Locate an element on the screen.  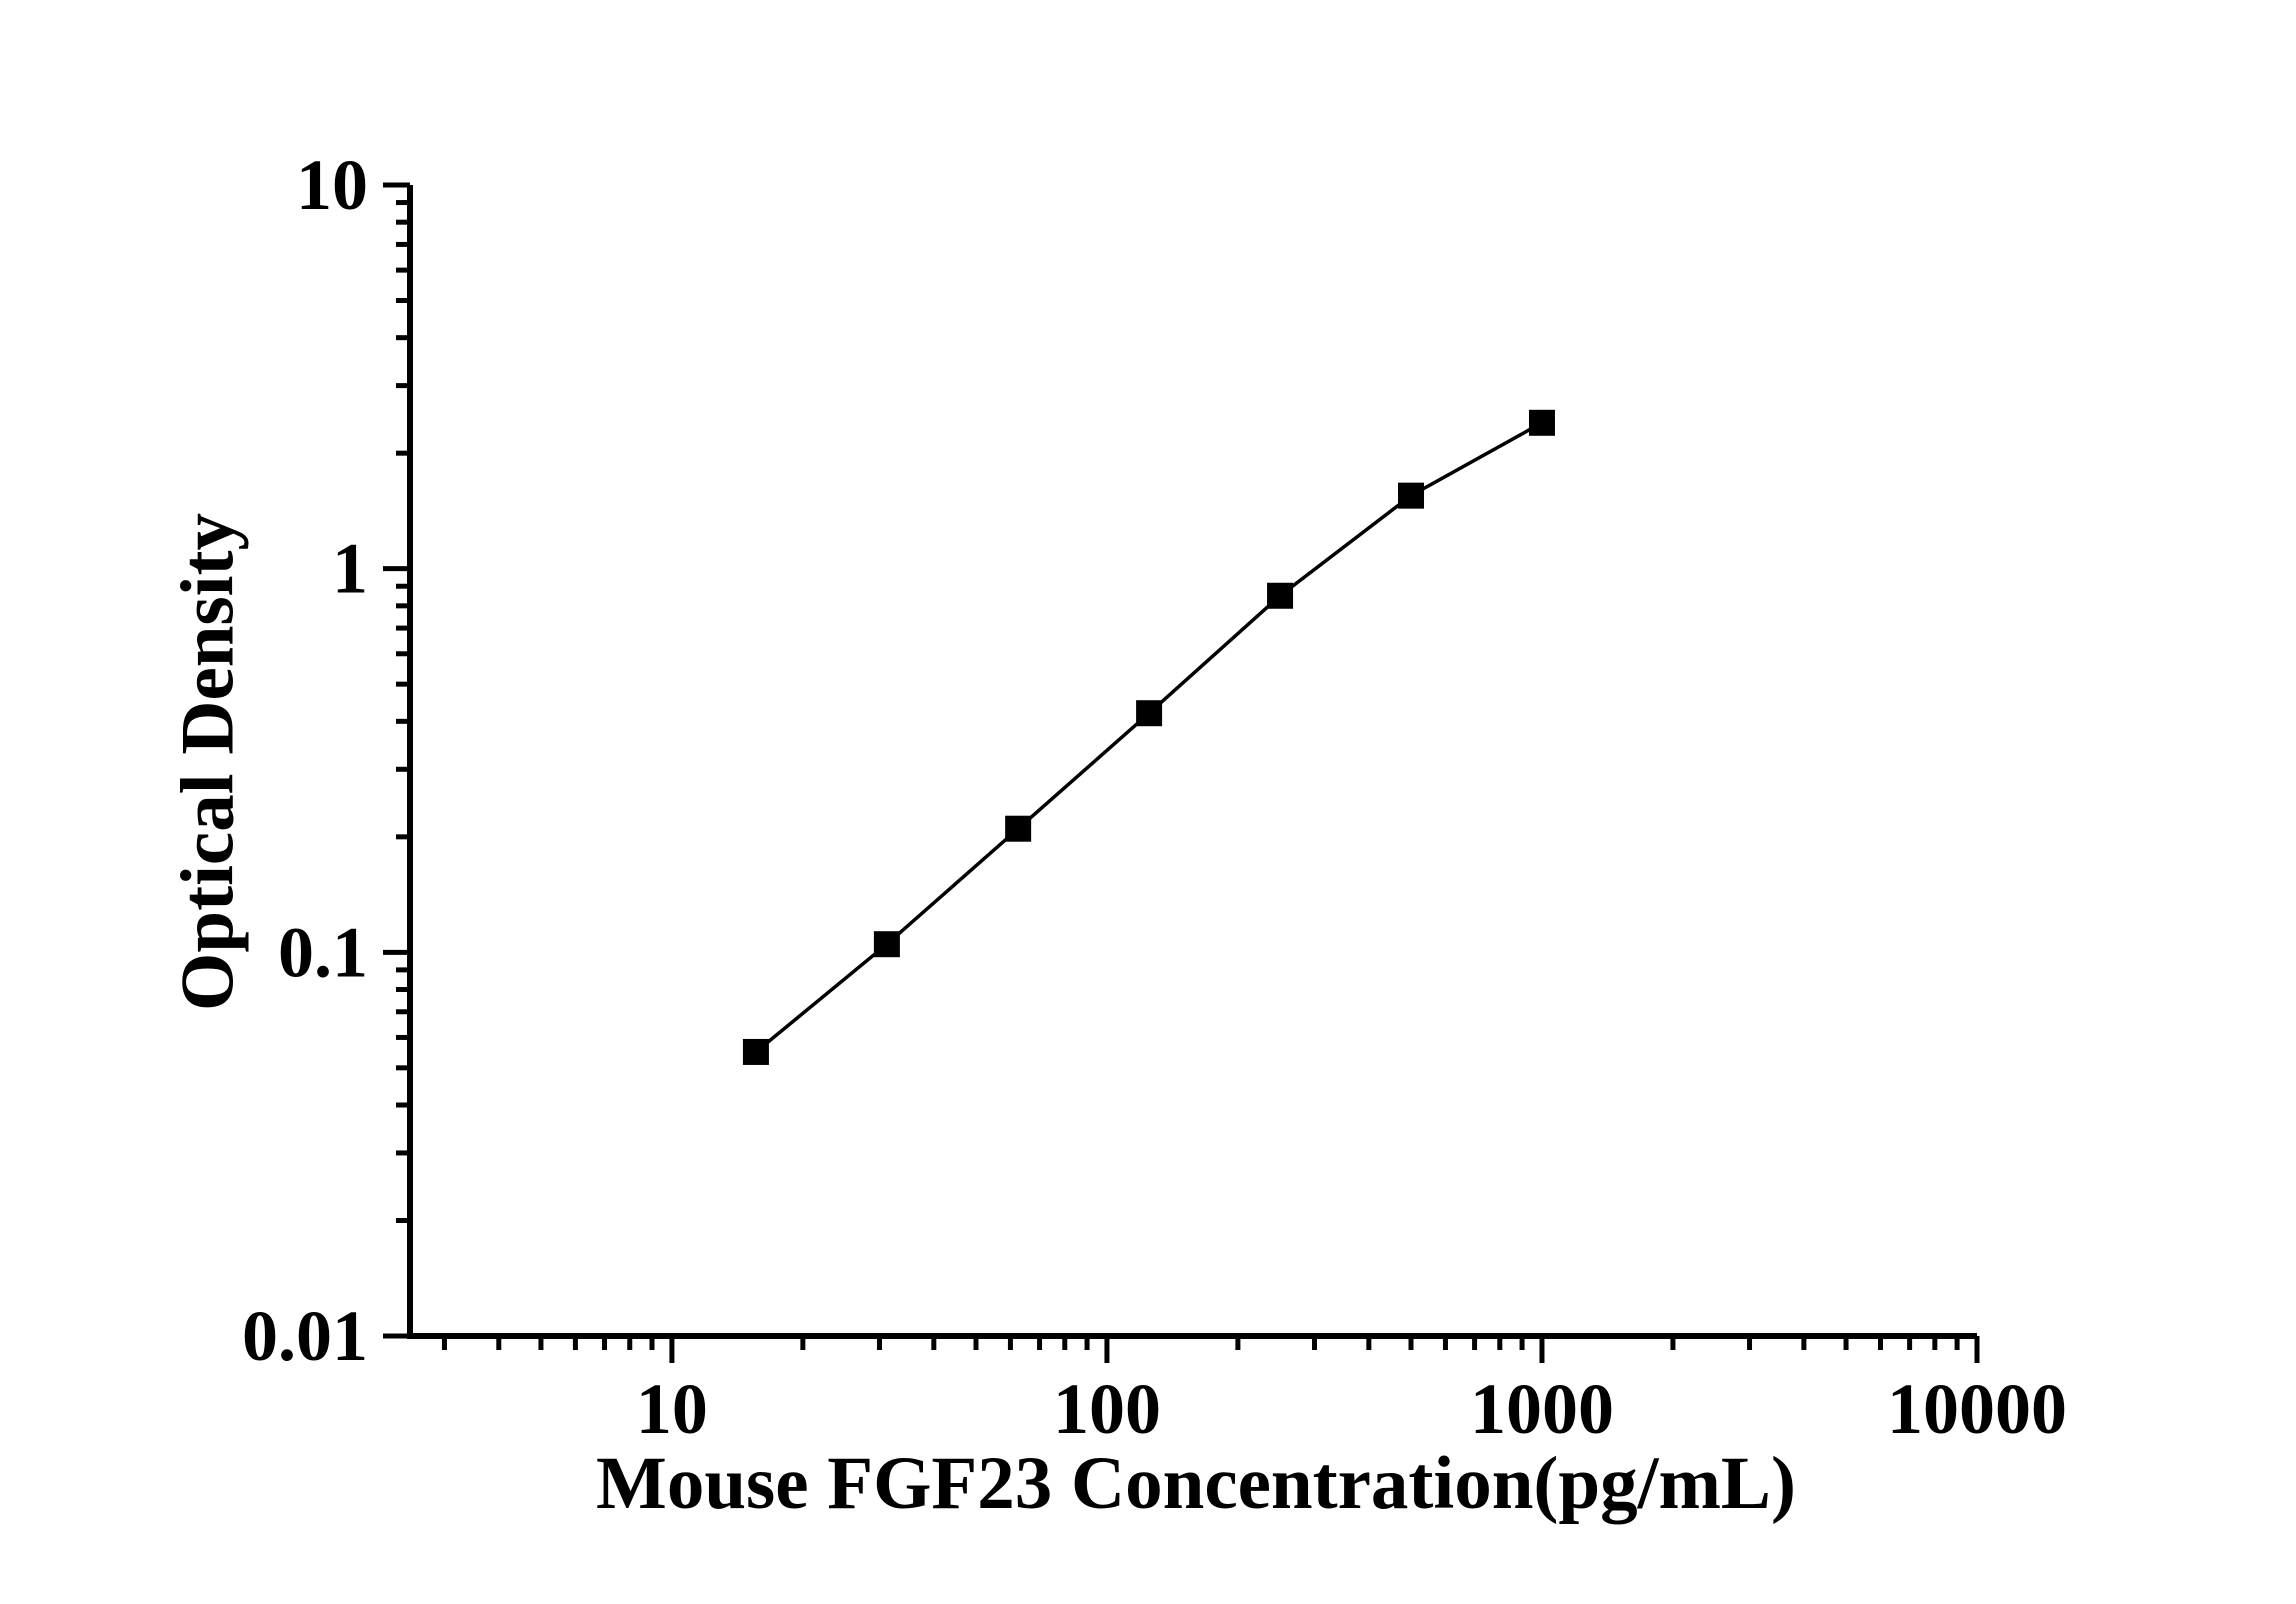
x-tick-label: 10 is located at coordinates (672, 1409).